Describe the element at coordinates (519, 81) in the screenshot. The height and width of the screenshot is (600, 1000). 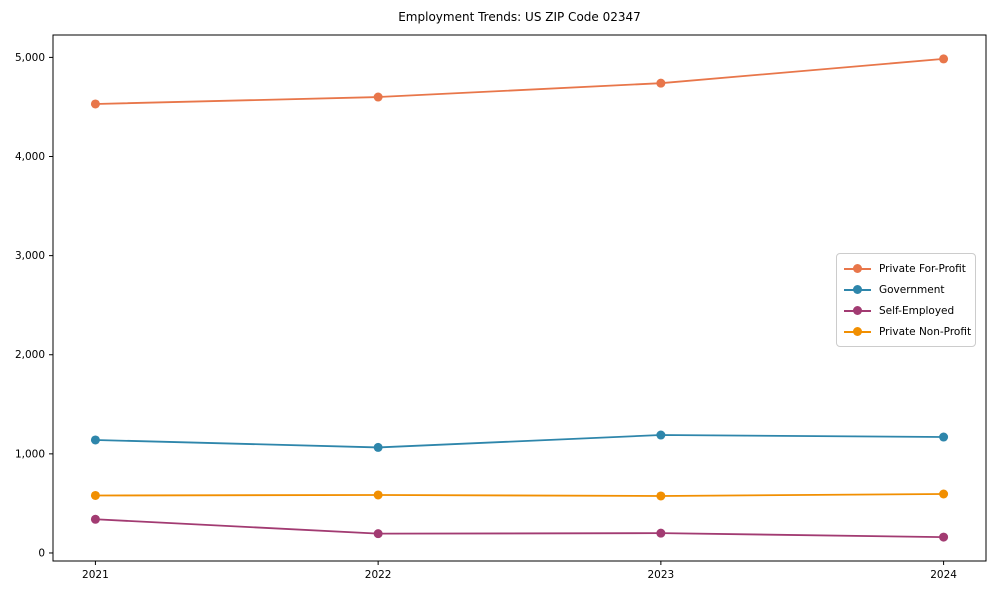
I see `series-line-private-for-profit` at that location.